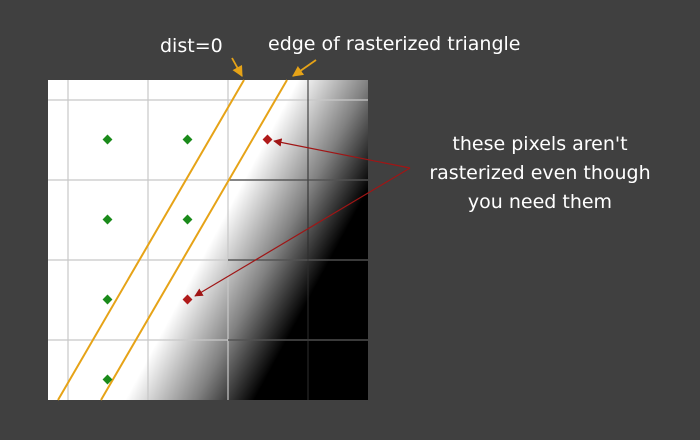 The image size is (700, 440). Describe the element at coordinates (342, 153) in the screenshot. I see `missed-pixel-arrow-top` at that location.